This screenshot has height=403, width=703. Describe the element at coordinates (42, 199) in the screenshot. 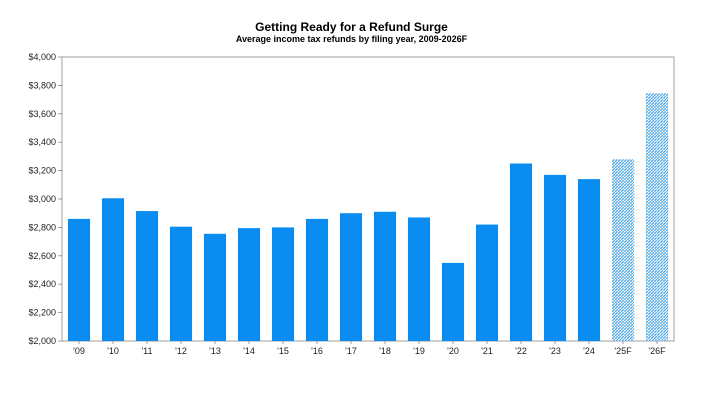

I see `y-tick-label: $3,000` at that location.